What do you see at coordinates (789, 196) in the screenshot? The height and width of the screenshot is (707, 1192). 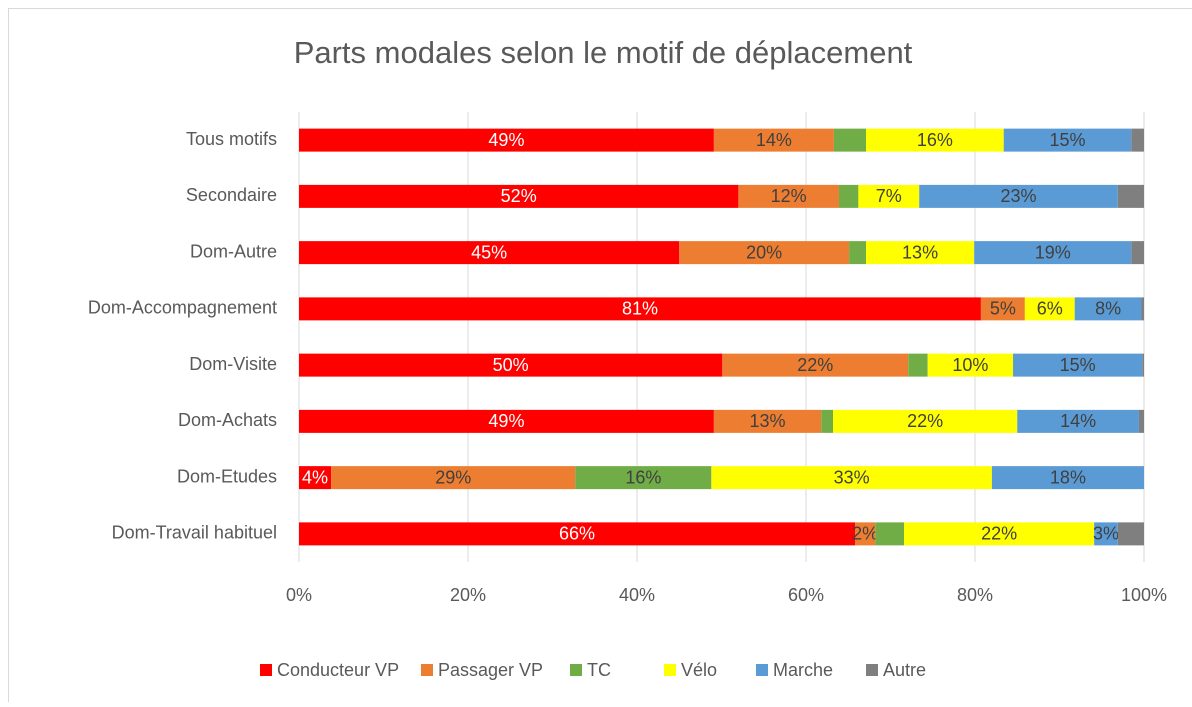 I see `data-label: 12%` at bounding box center [789, 196].